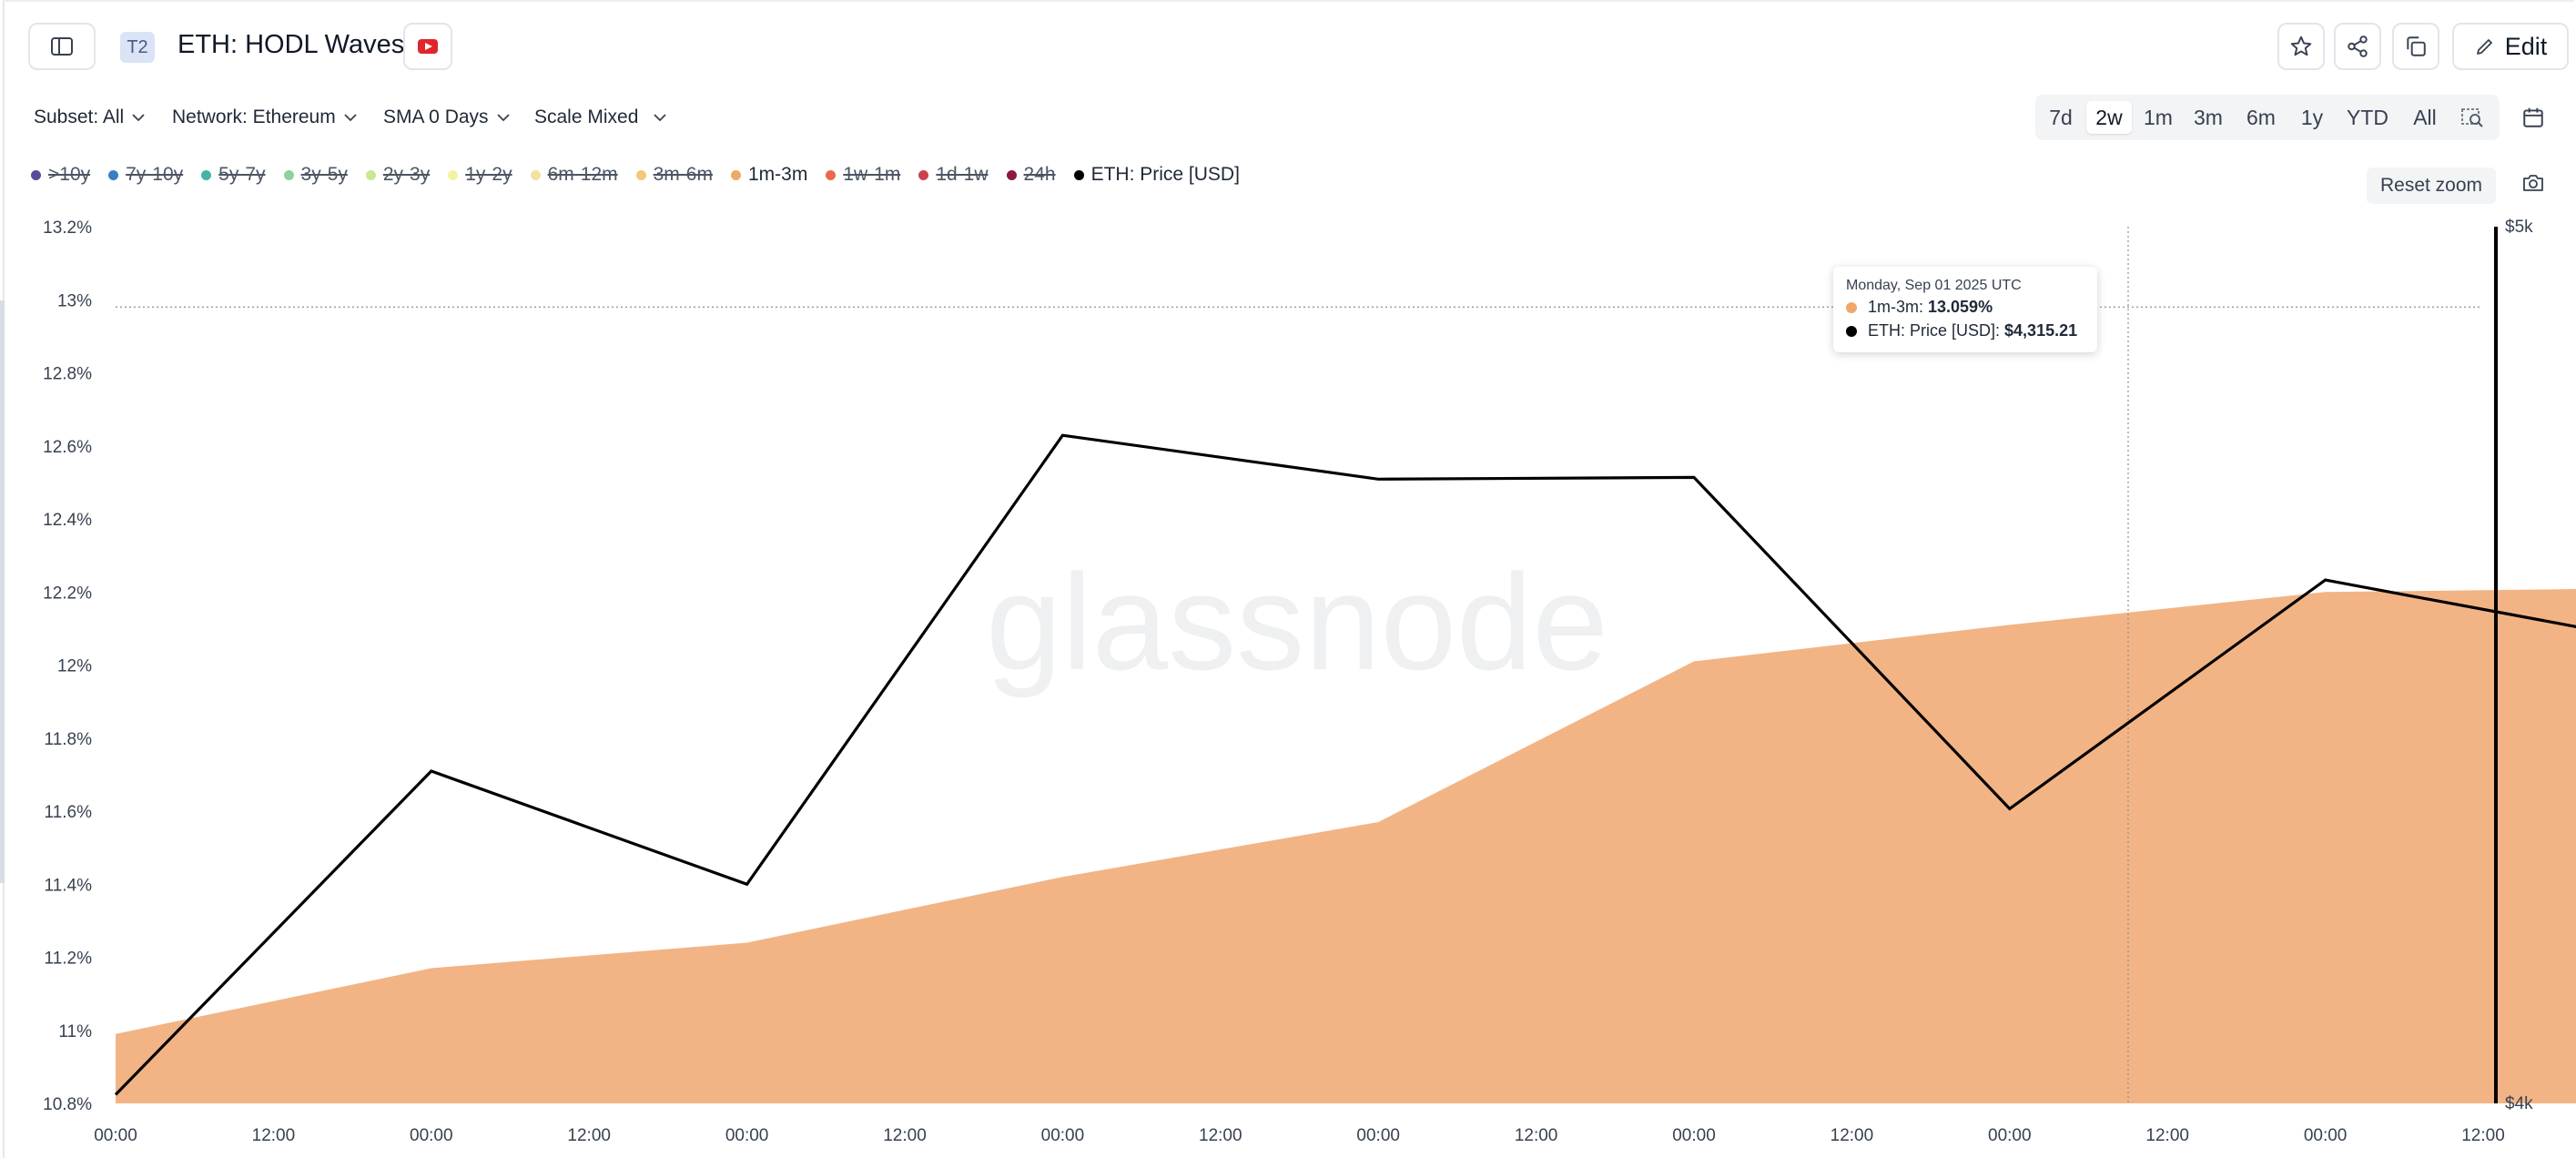  What do you see at coordinates (242, 174) in the screenshot?
I see `legend-label: 5y-7y` at bounding box center [242, 174].